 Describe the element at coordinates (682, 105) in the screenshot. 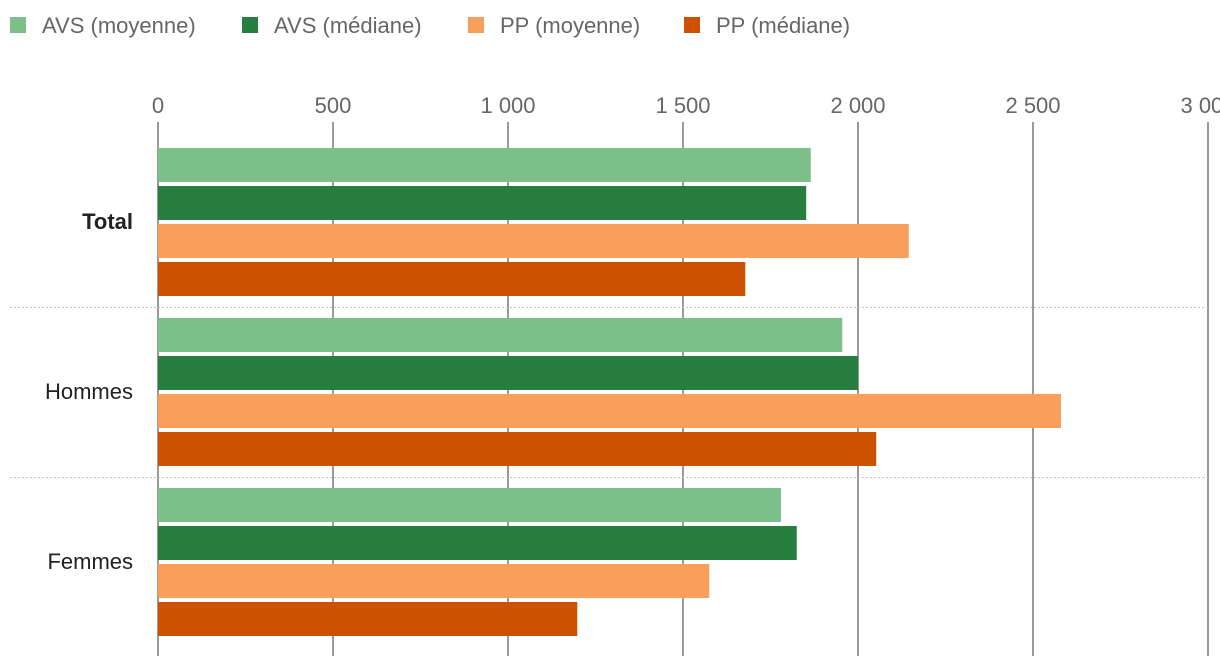

I see `x-tick-label: 1 500` at that location.